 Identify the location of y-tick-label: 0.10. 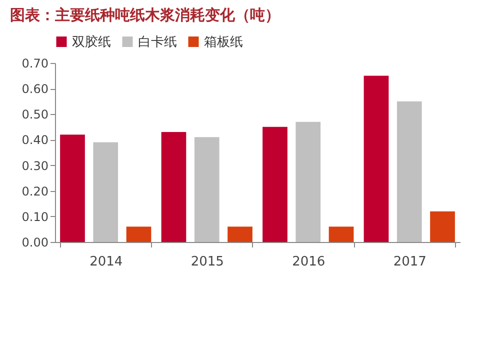
(35, 217).